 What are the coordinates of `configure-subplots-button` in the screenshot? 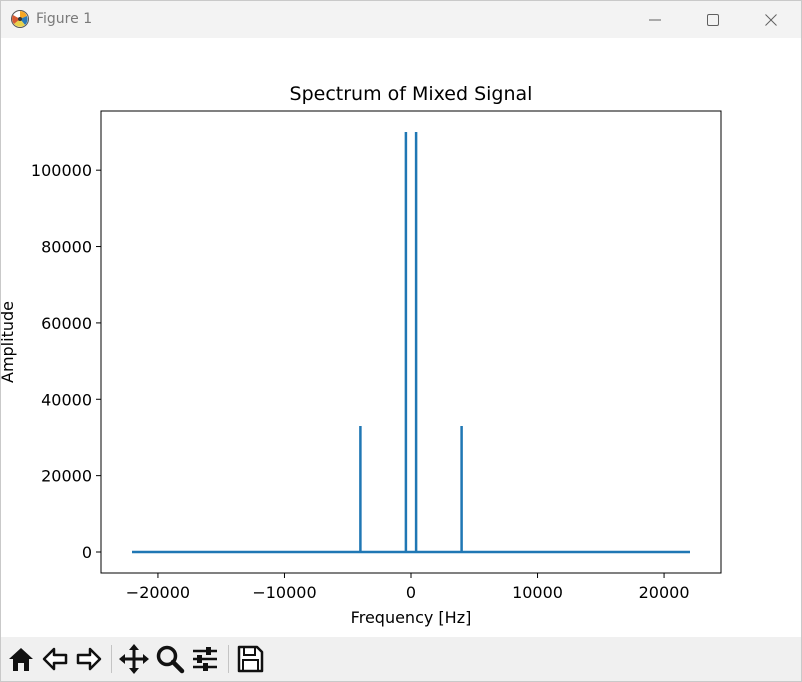 It's located at (205, 659).